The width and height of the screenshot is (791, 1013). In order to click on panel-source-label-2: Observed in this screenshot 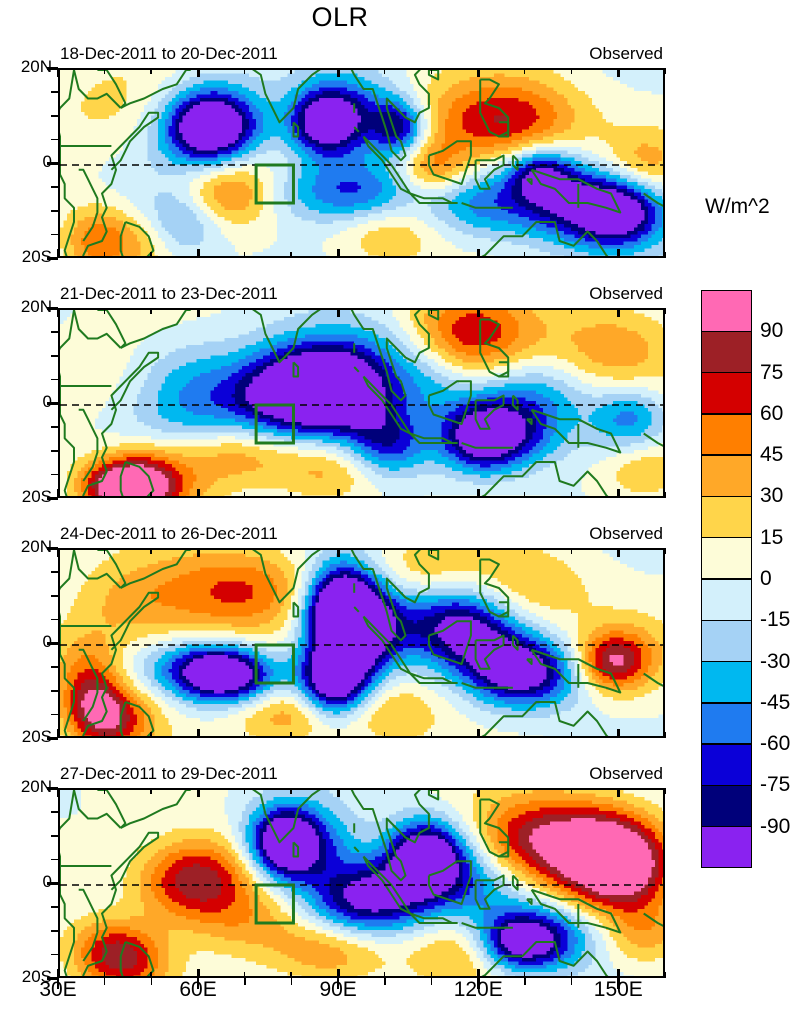, I will do `click(626, 294)`.